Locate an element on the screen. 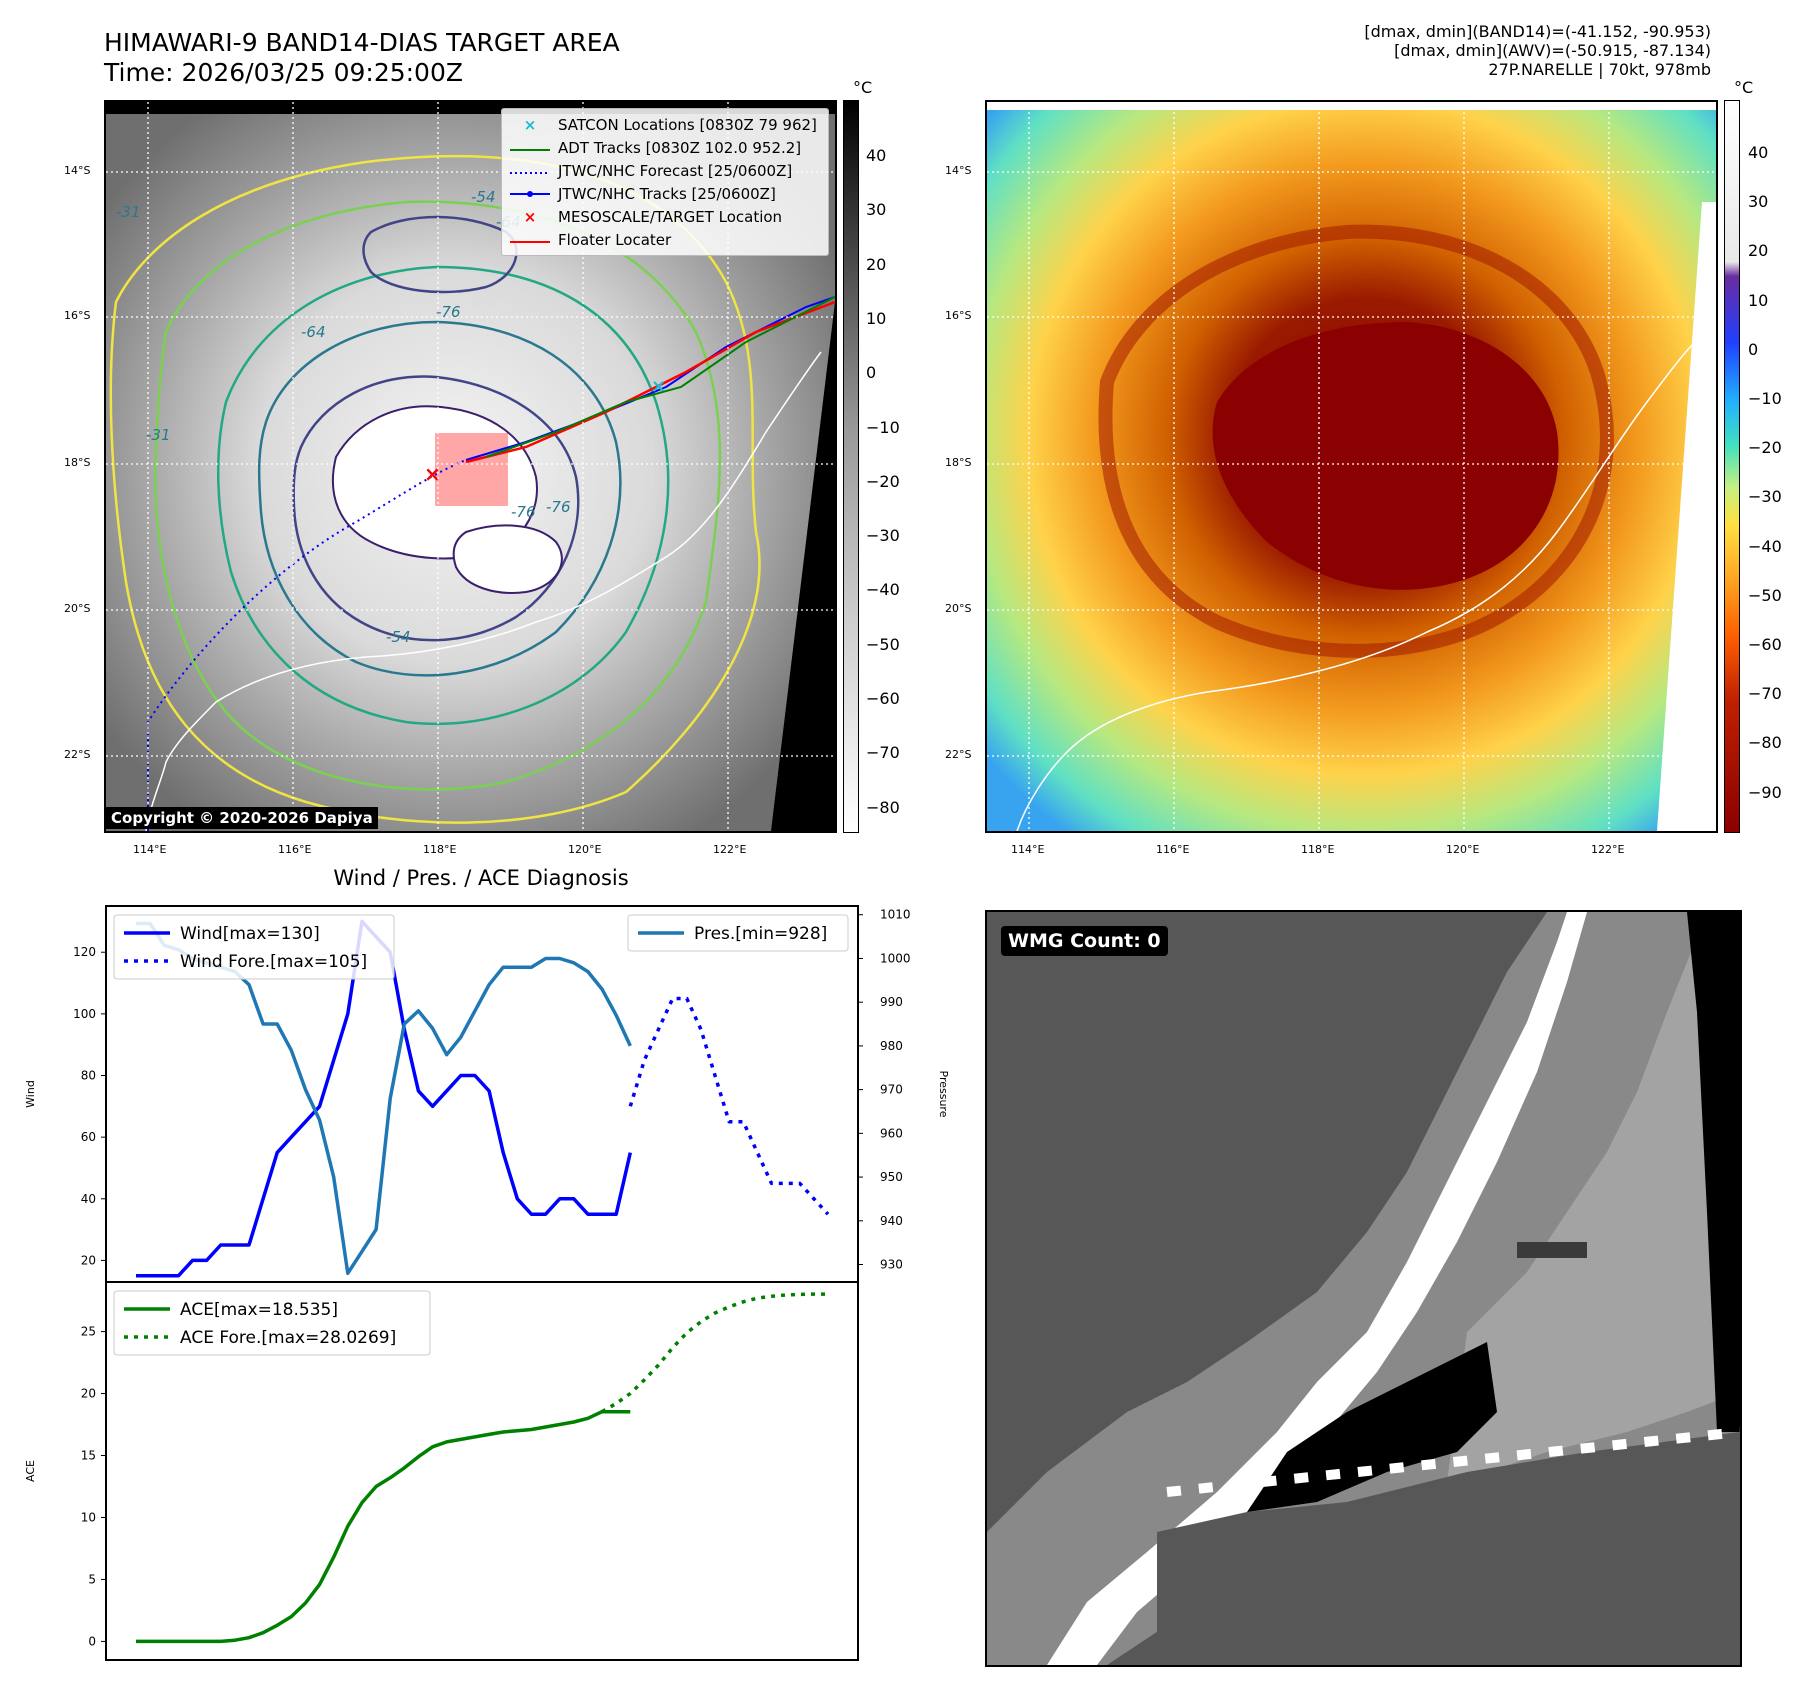  info-line-band14: [dmax, dmin](BAND14)=(-41.152, -90.953) is located at coordinates (1537, 31).